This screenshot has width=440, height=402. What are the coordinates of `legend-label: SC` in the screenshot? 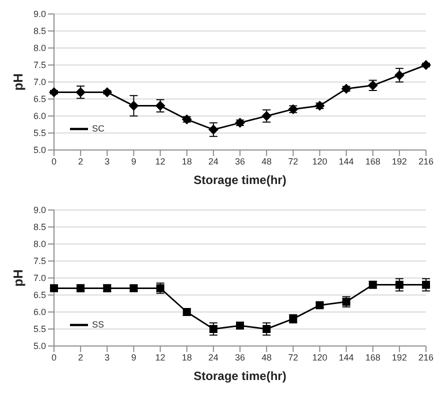 It's located at (98, 128).